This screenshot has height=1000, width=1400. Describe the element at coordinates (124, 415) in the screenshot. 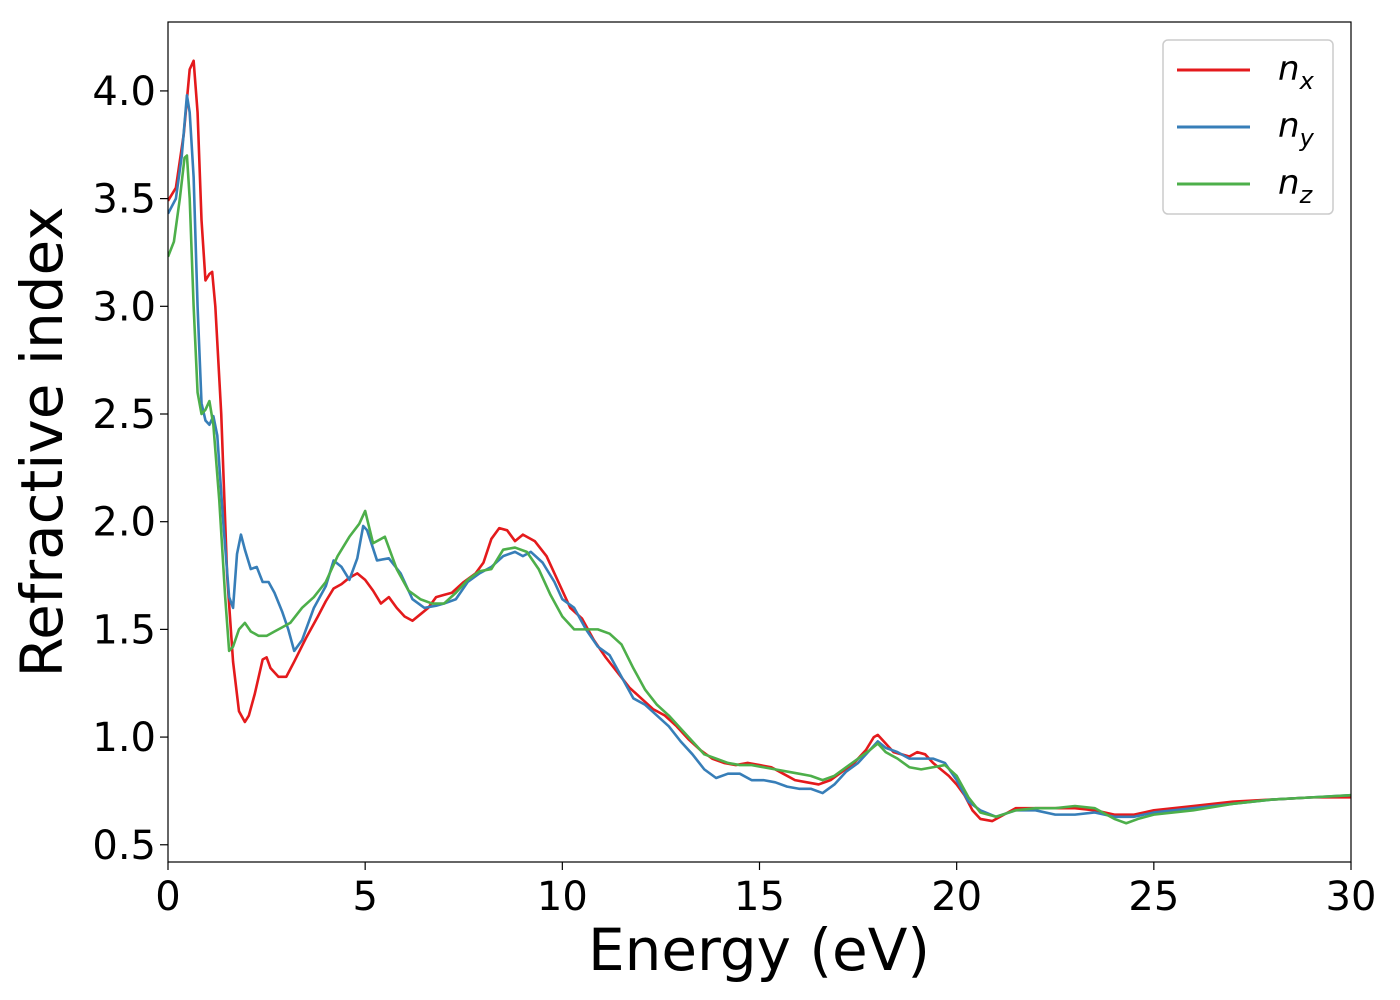

I see `y-tick-label: 2.5` at that location.